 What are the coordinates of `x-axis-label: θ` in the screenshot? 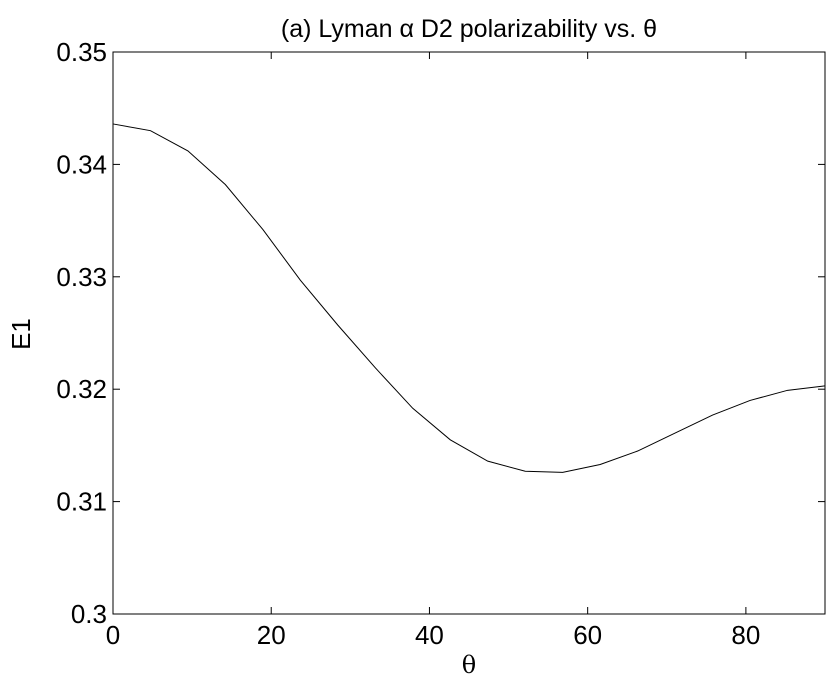 It's located at (469, 665).